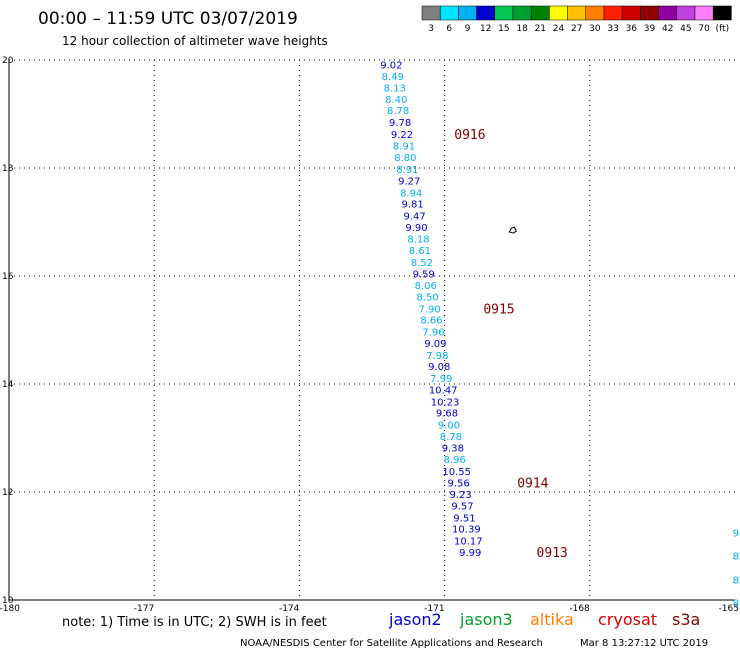 Image resolution: width=740 pixels, height=650 pixels. Describe the element at coordinates (686, 619) in the screenshot. I see `satellite-s3a: s3a` at that location.